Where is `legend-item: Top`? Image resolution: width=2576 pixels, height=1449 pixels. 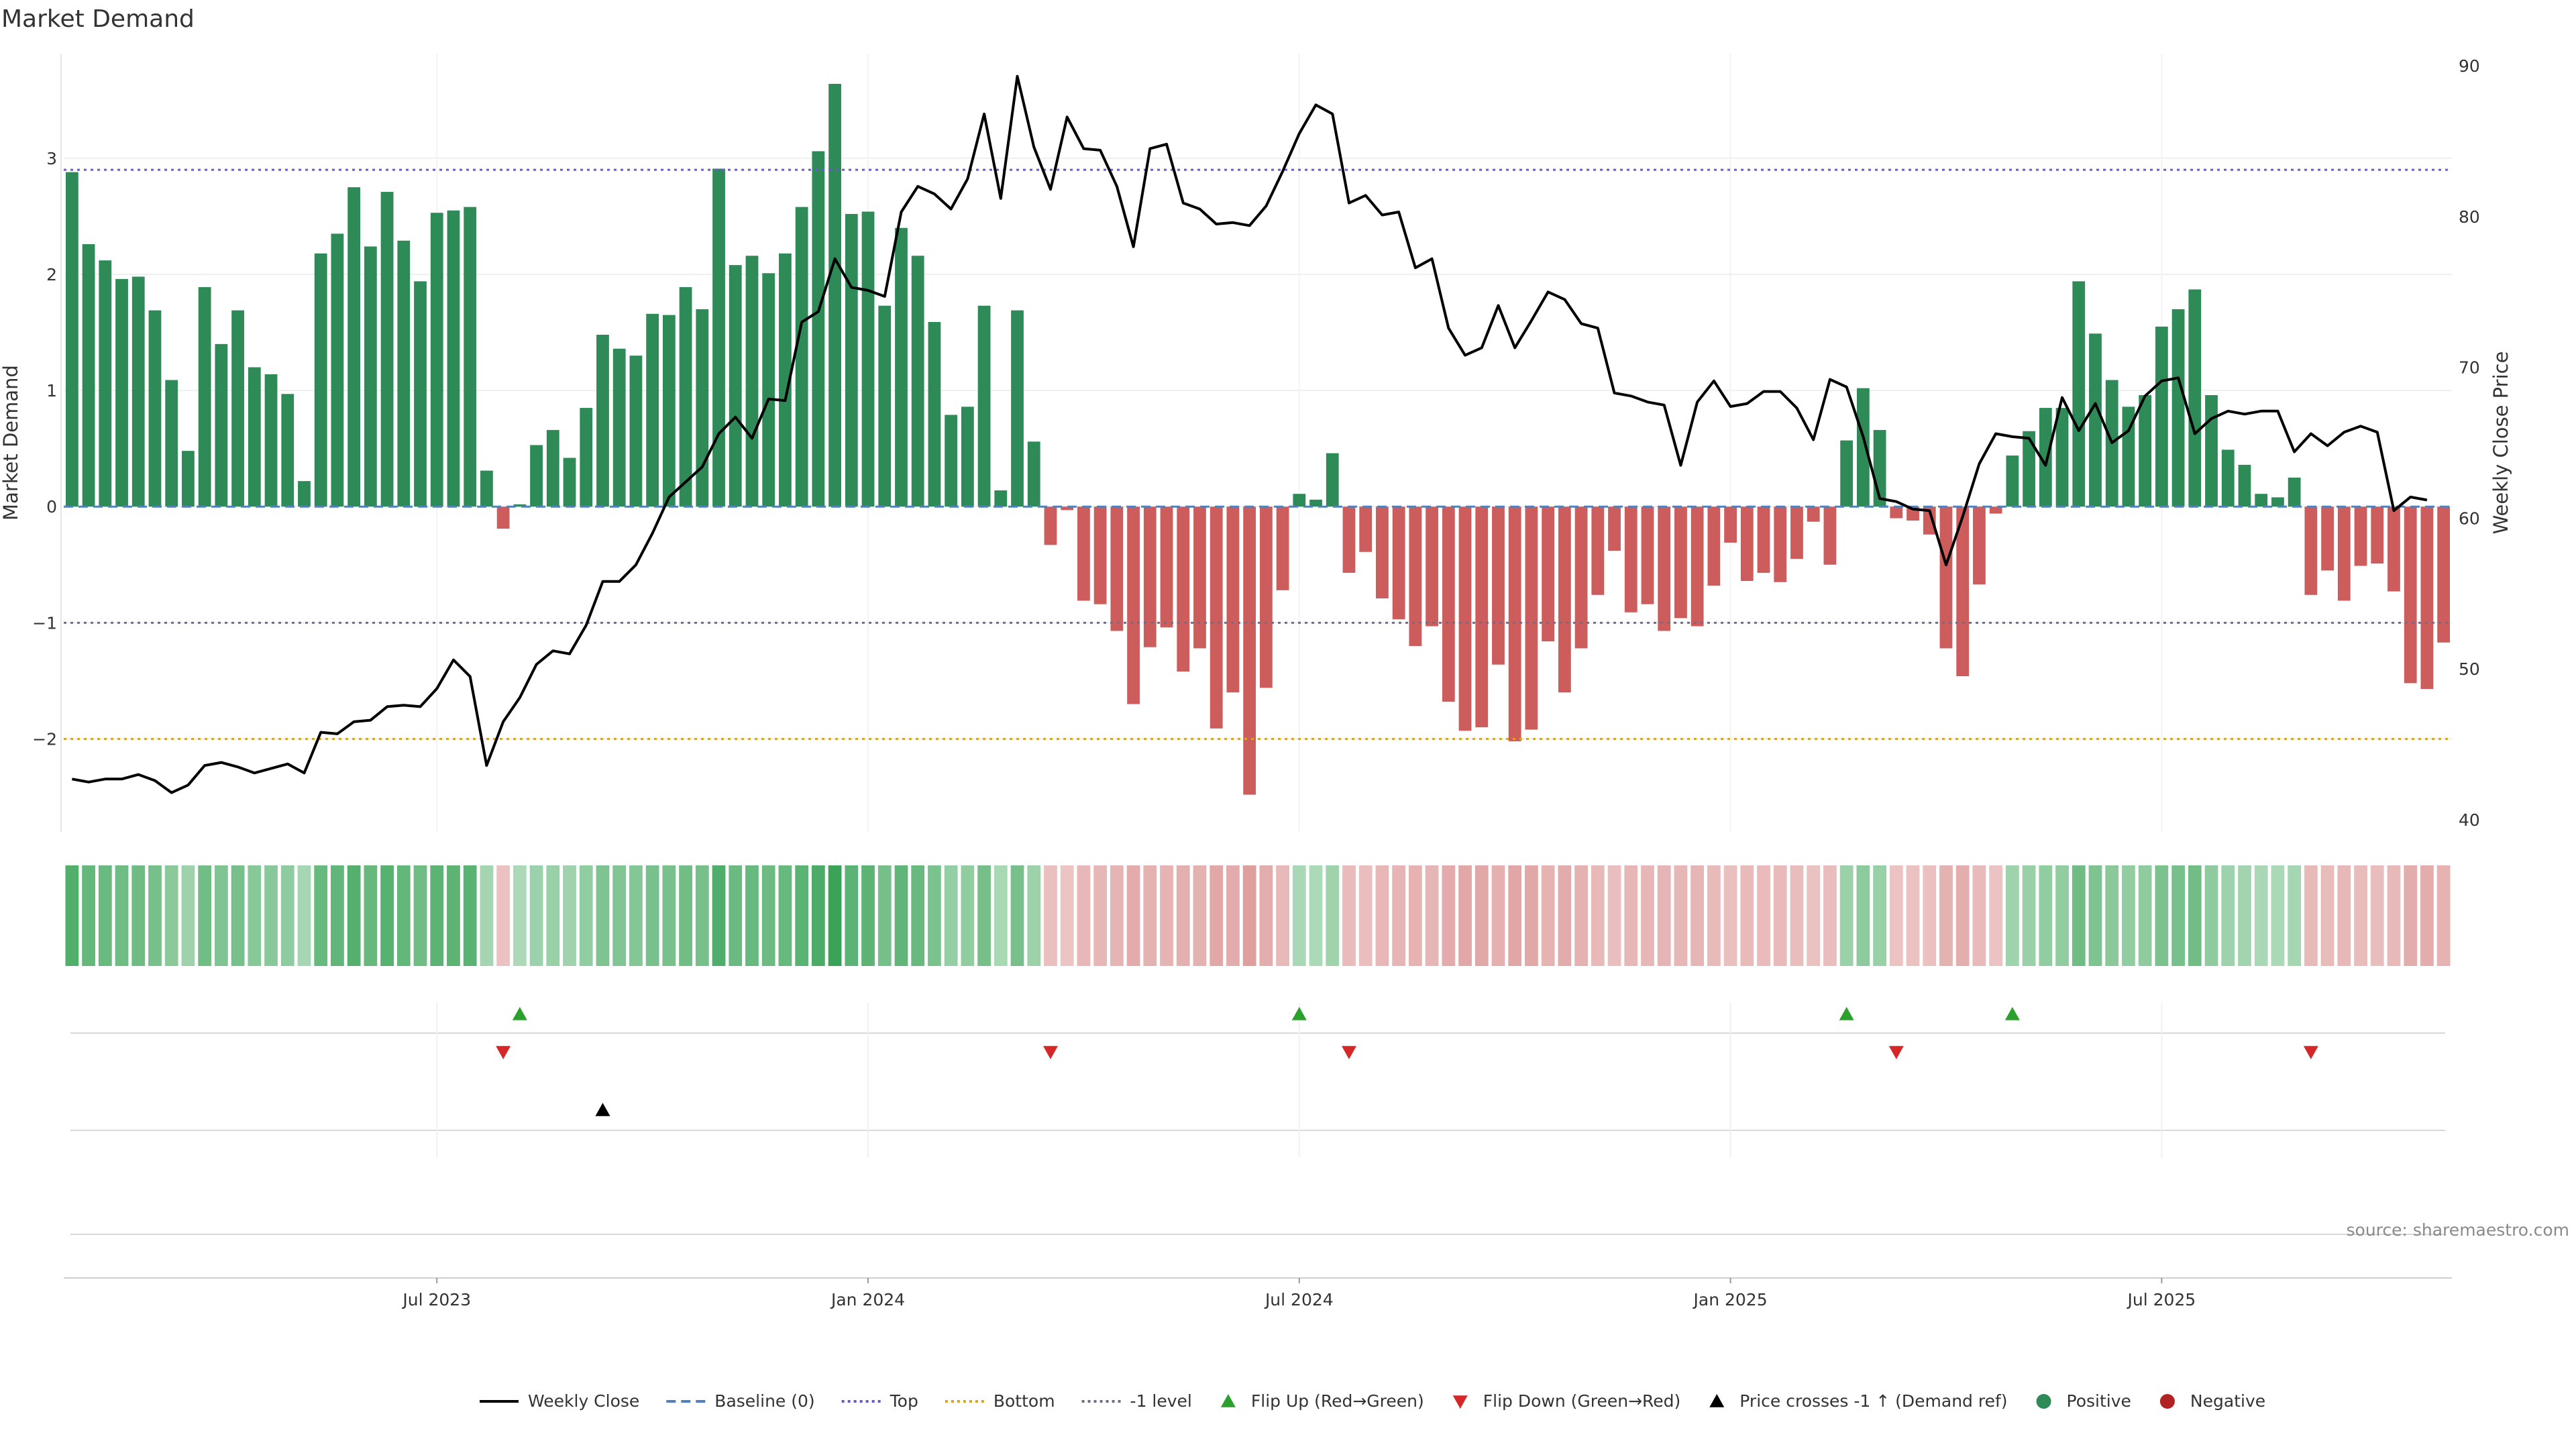 legend-item: Top is located at coordinates (879, 1401).